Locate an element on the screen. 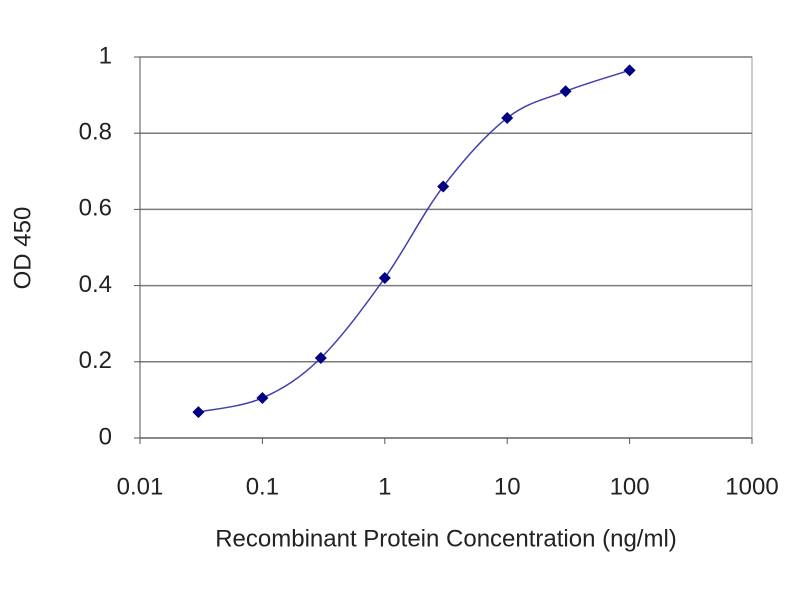  y-tick-label: 0.4 is located at coordinates (95, 284).